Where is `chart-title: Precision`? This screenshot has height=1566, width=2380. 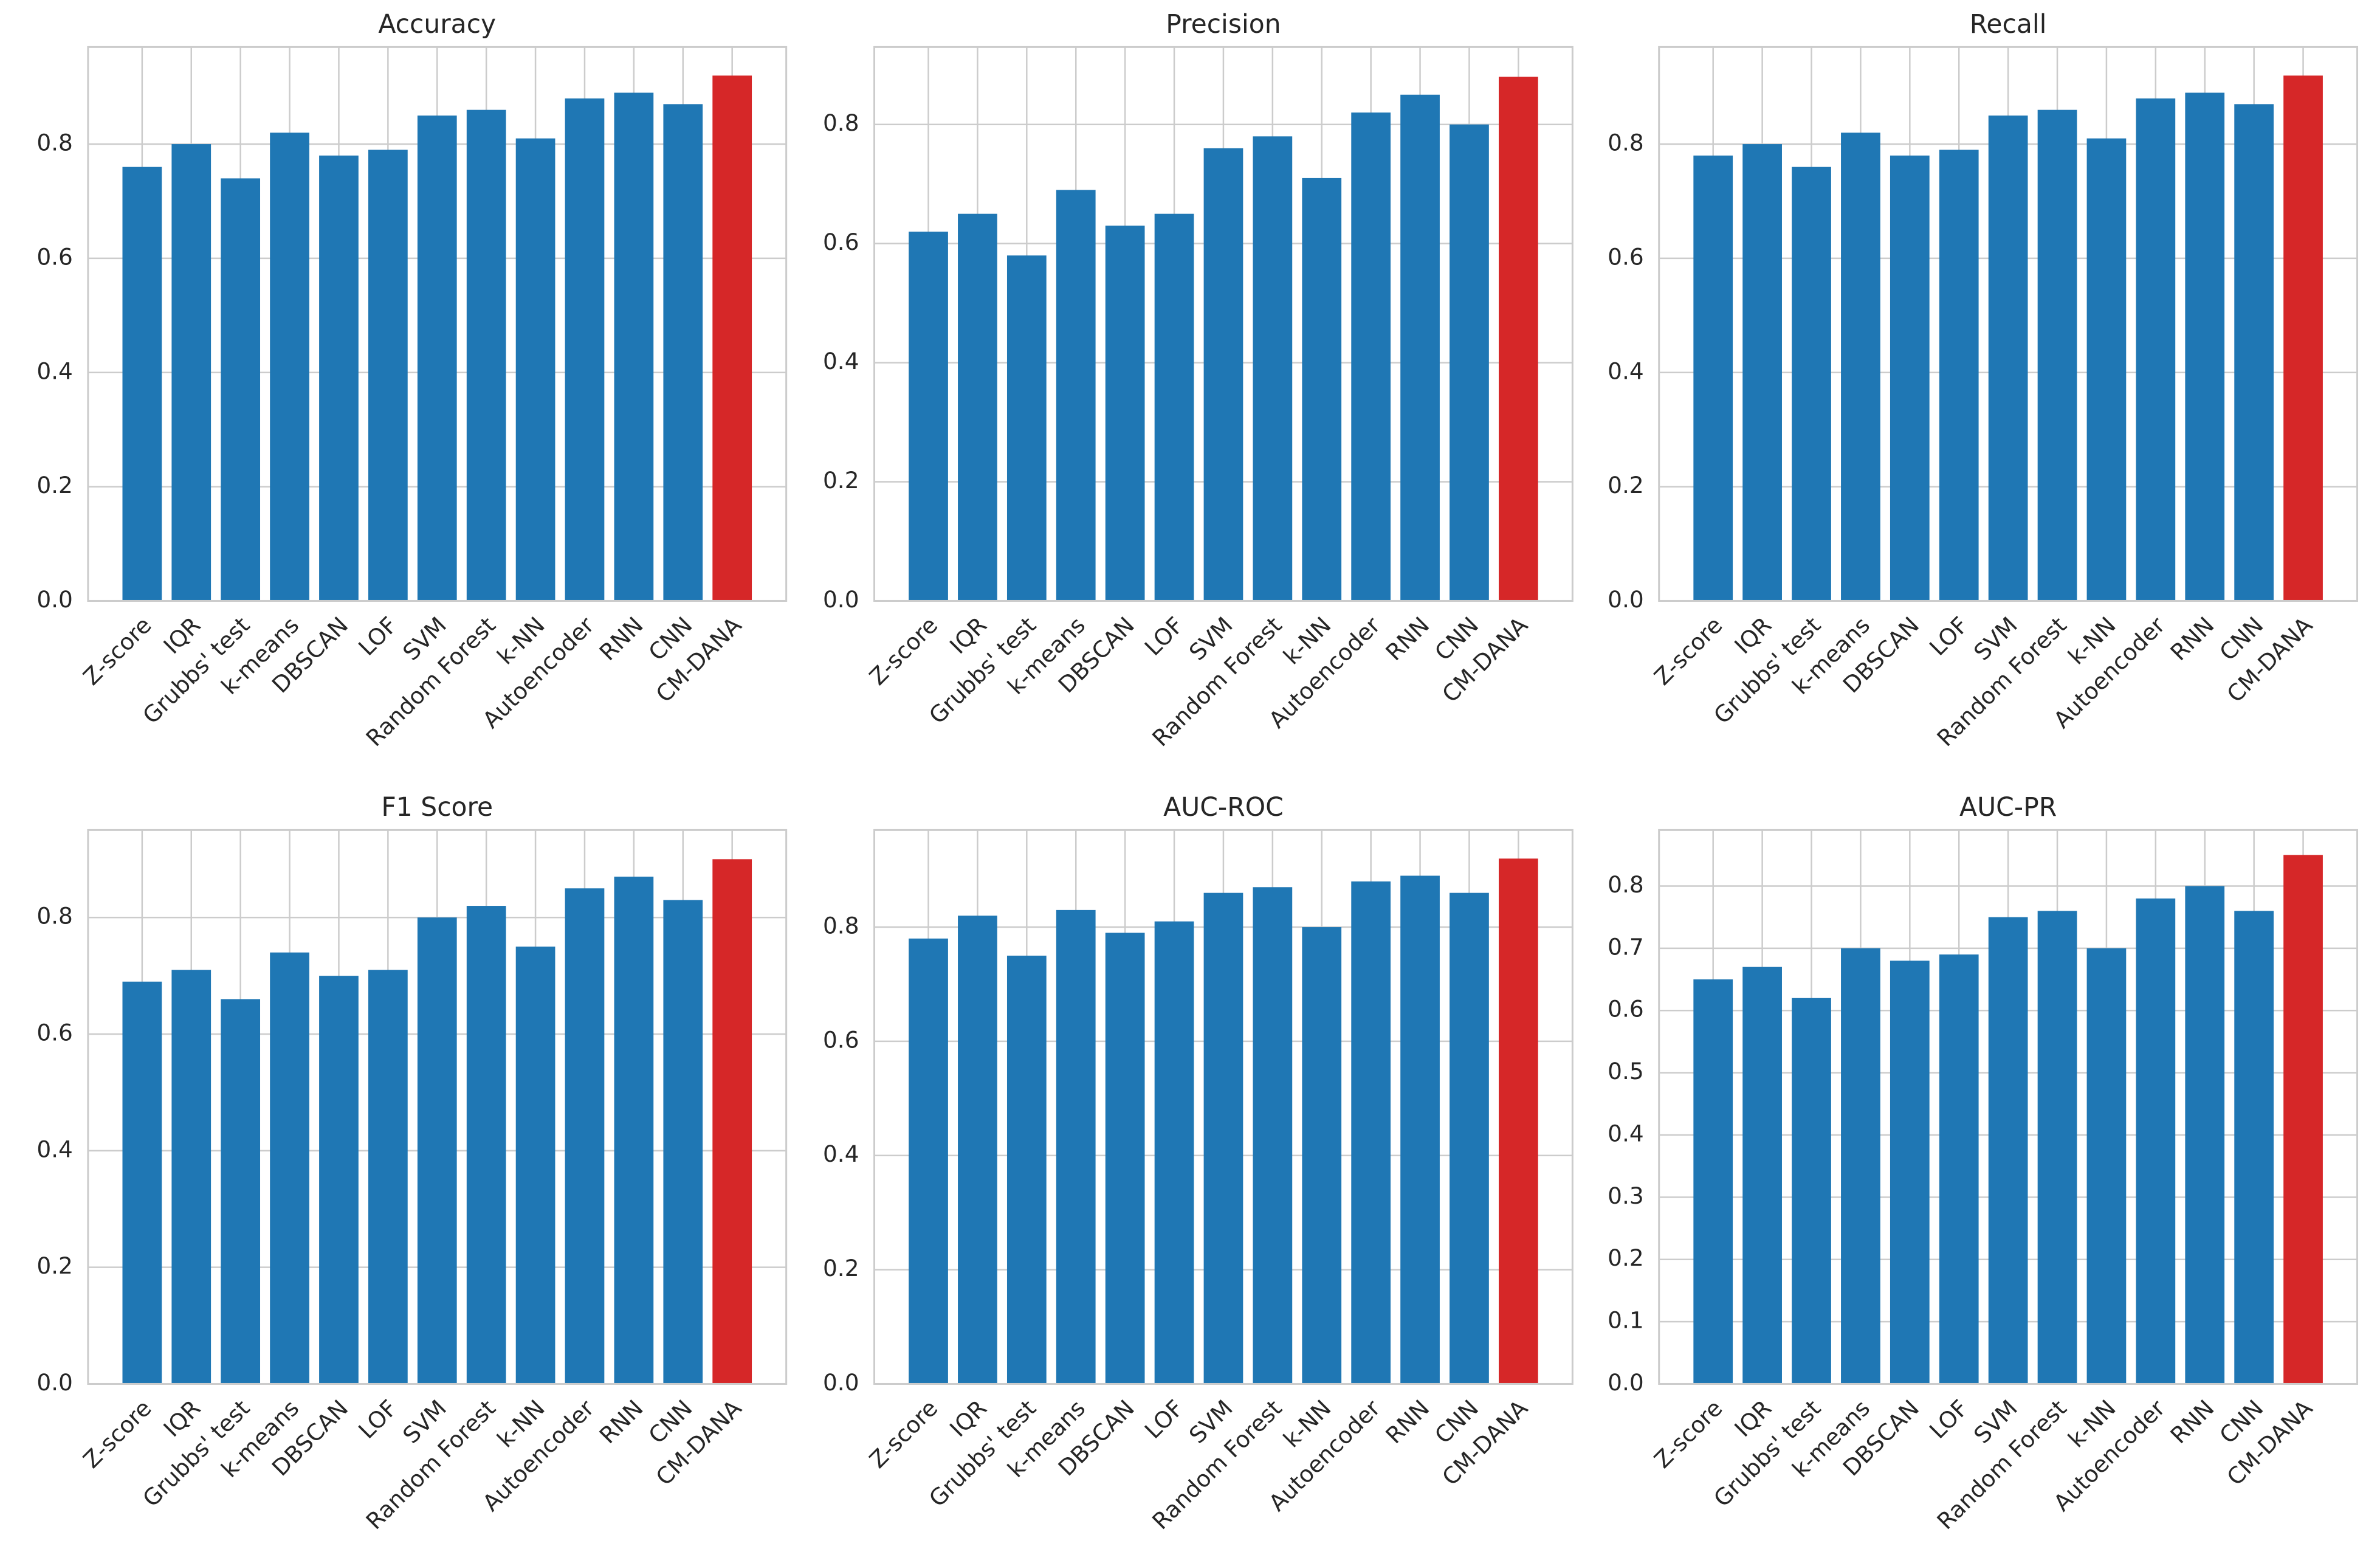 chart-title: Precision is located at coordinates (1223, 25).